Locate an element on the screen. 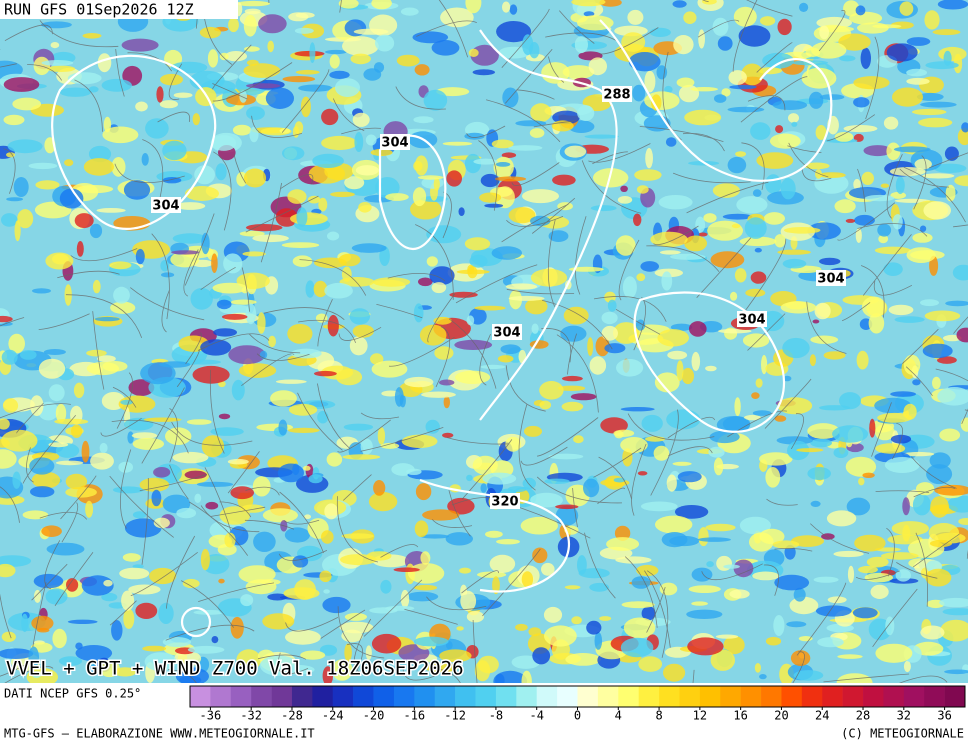 The height and width of the screenshot is (745, 968). contour-line is located at coordinates (495, 535).